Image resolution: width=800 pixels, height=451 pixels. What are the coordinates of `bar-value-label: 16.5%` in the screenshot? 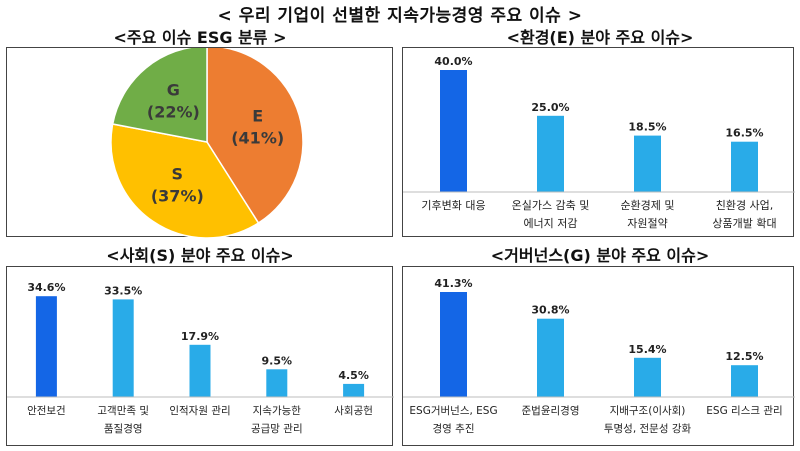 It's located at (744, 133).